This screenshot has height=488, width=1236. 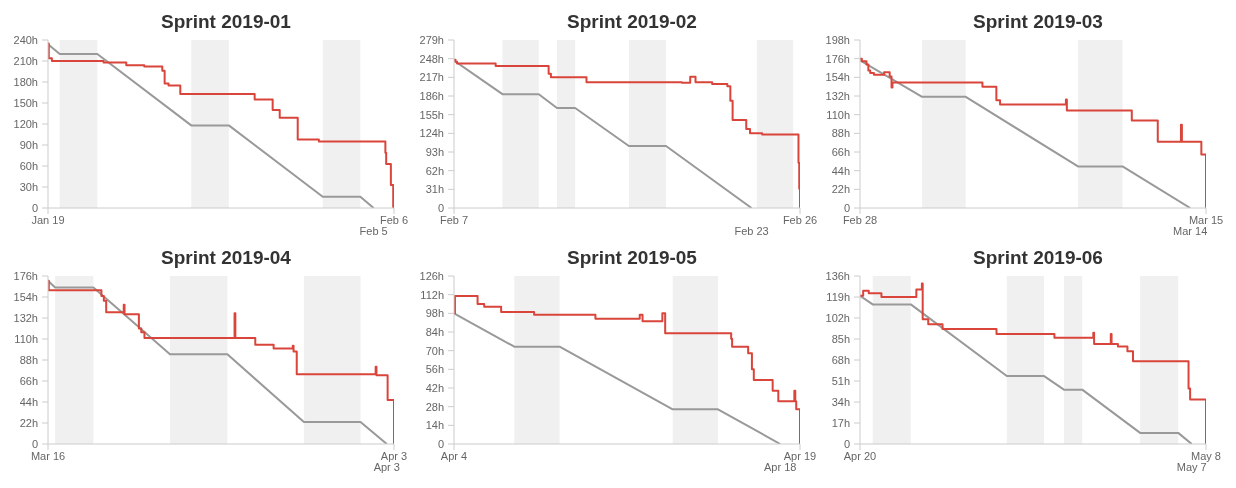 What do you see at coordinates (434, 369) in the screenshot?
I see `y-tick-label: 56h` at bounding box center [434, 369].